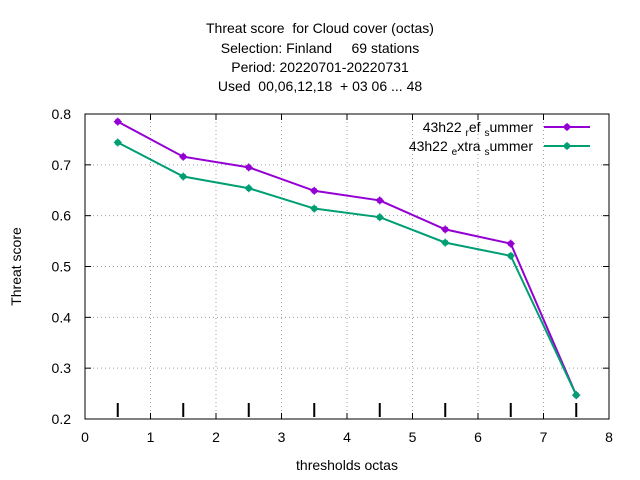 The width and height of the screenshot is (640, 480). I want to click on y-tick-label: 0.7, so click(62, 165).